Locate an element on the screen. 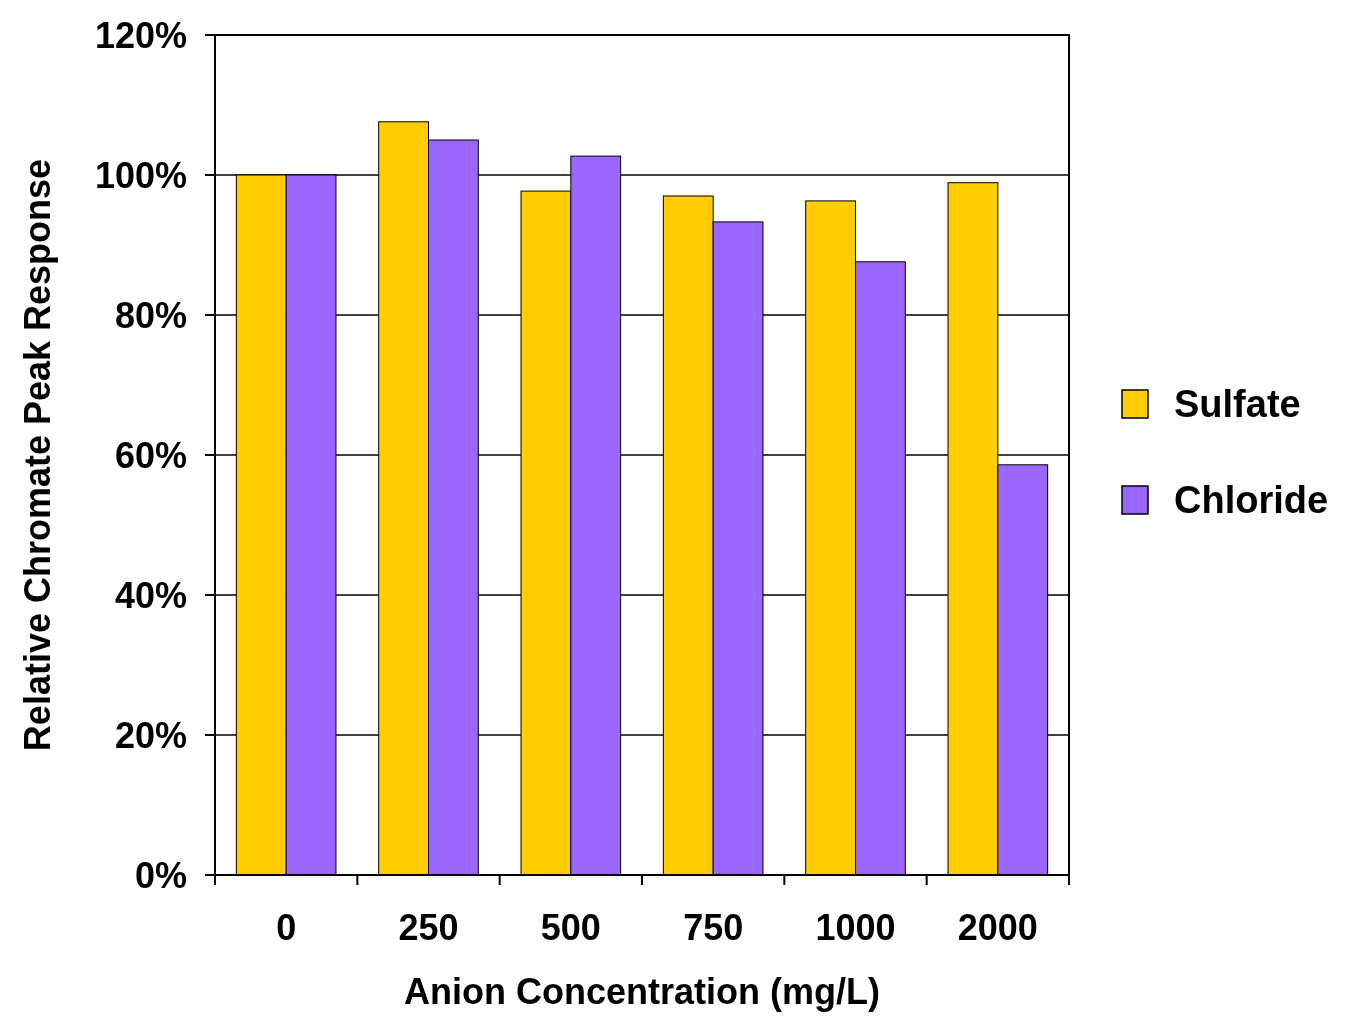 Image resolution: width=1348 pixels, height=1018 pixels. x-tick-label: 2000 is located at coordinates (997, 927).